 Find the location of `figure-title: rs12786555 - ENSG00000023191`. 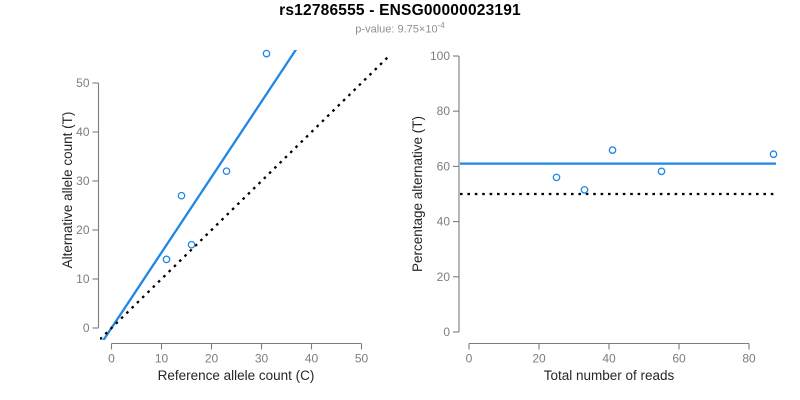

figure-title: rs12786555 - ENSG00000023191 is located at coordinates (400, 10).